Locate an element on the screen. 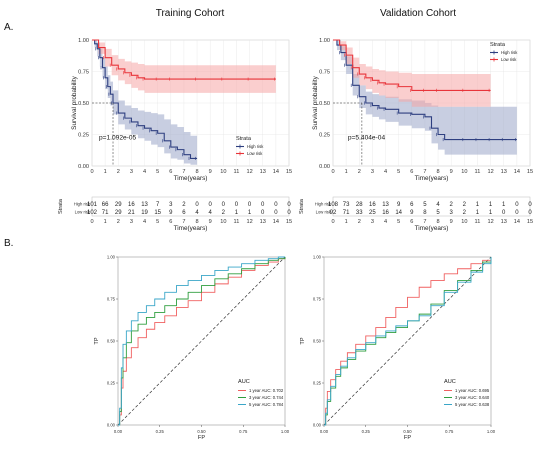 The width and height of the screenshot is (550, 450). risk-table-x-tick: 3 is located at coordinates (372, 222).